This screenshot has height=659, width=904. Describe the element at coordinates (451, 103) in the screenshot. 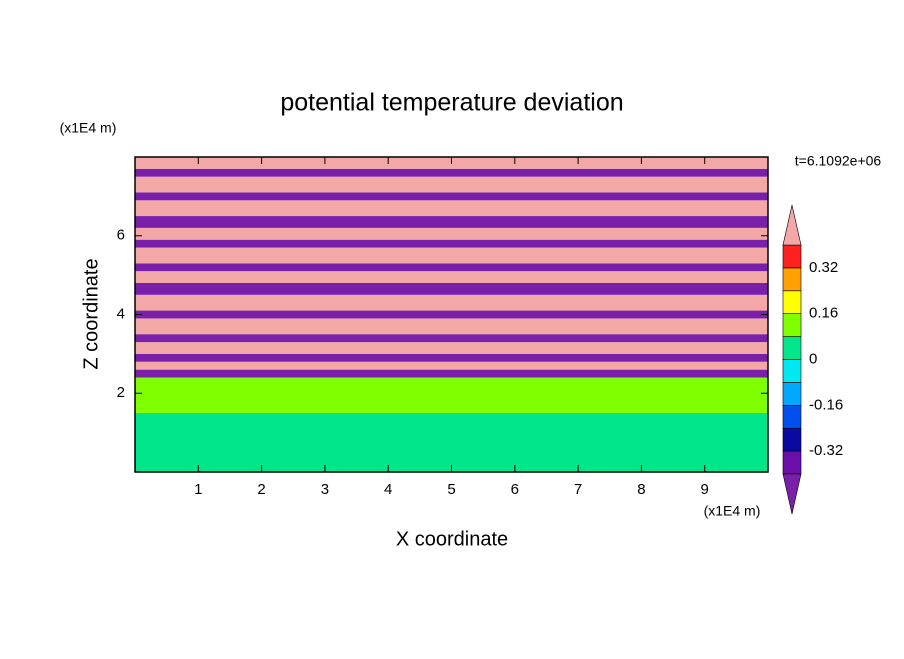

I see `chart-title: potential temperature deviation` at that location.